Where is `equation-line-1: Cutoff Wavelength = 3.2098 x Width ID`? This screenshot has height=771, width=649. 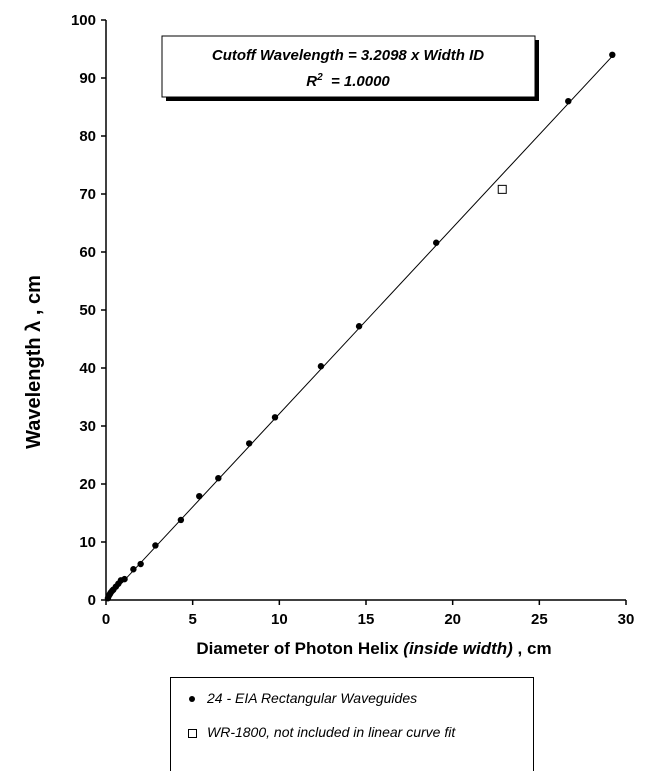
equation-line-1: Cutoff Wavelength = 3.2098 x Width ID is located at coordinates (348, 55).